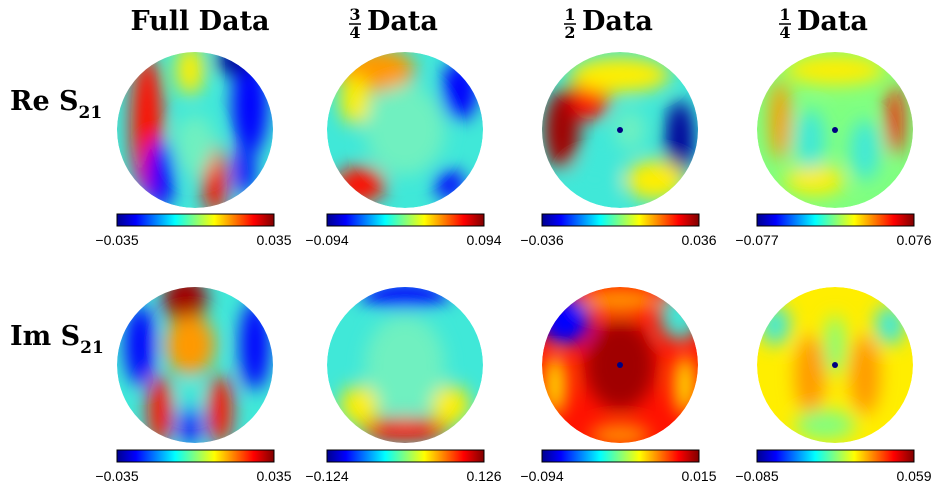 Image resolution: width=934 pixels, height=489 pixels. Describe the element at coordinates (326, 476) in the screenshot. I see `colorbar-min: −0.124` at that location.